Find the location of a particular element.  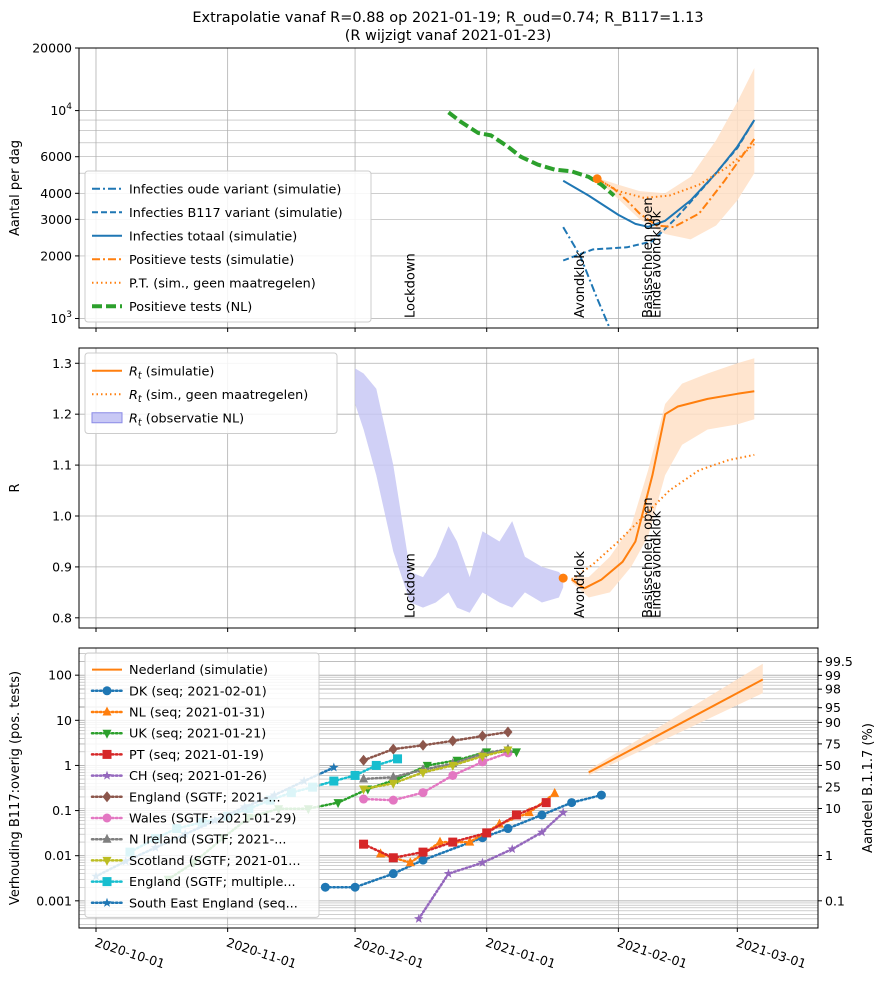

legend-label: Infecties oude variant (simulatie) is located at coordinates (235, 189).